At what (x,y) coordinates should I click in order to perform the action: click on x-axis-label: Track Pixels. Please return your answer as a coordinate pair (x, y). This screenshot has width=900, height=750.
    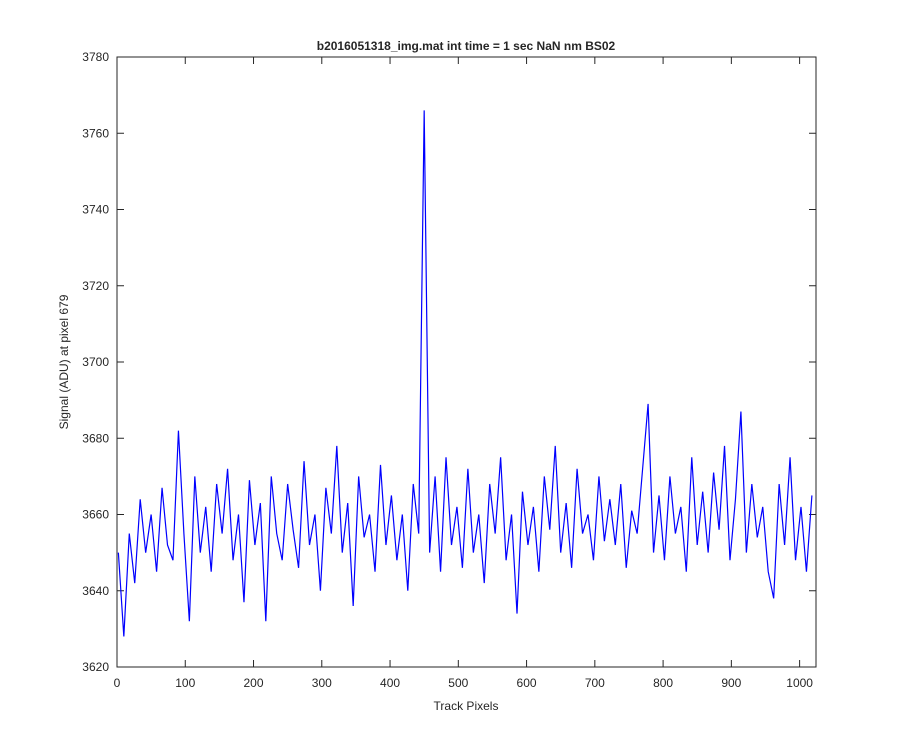
    Looking at the image, I should click on (466, 706).